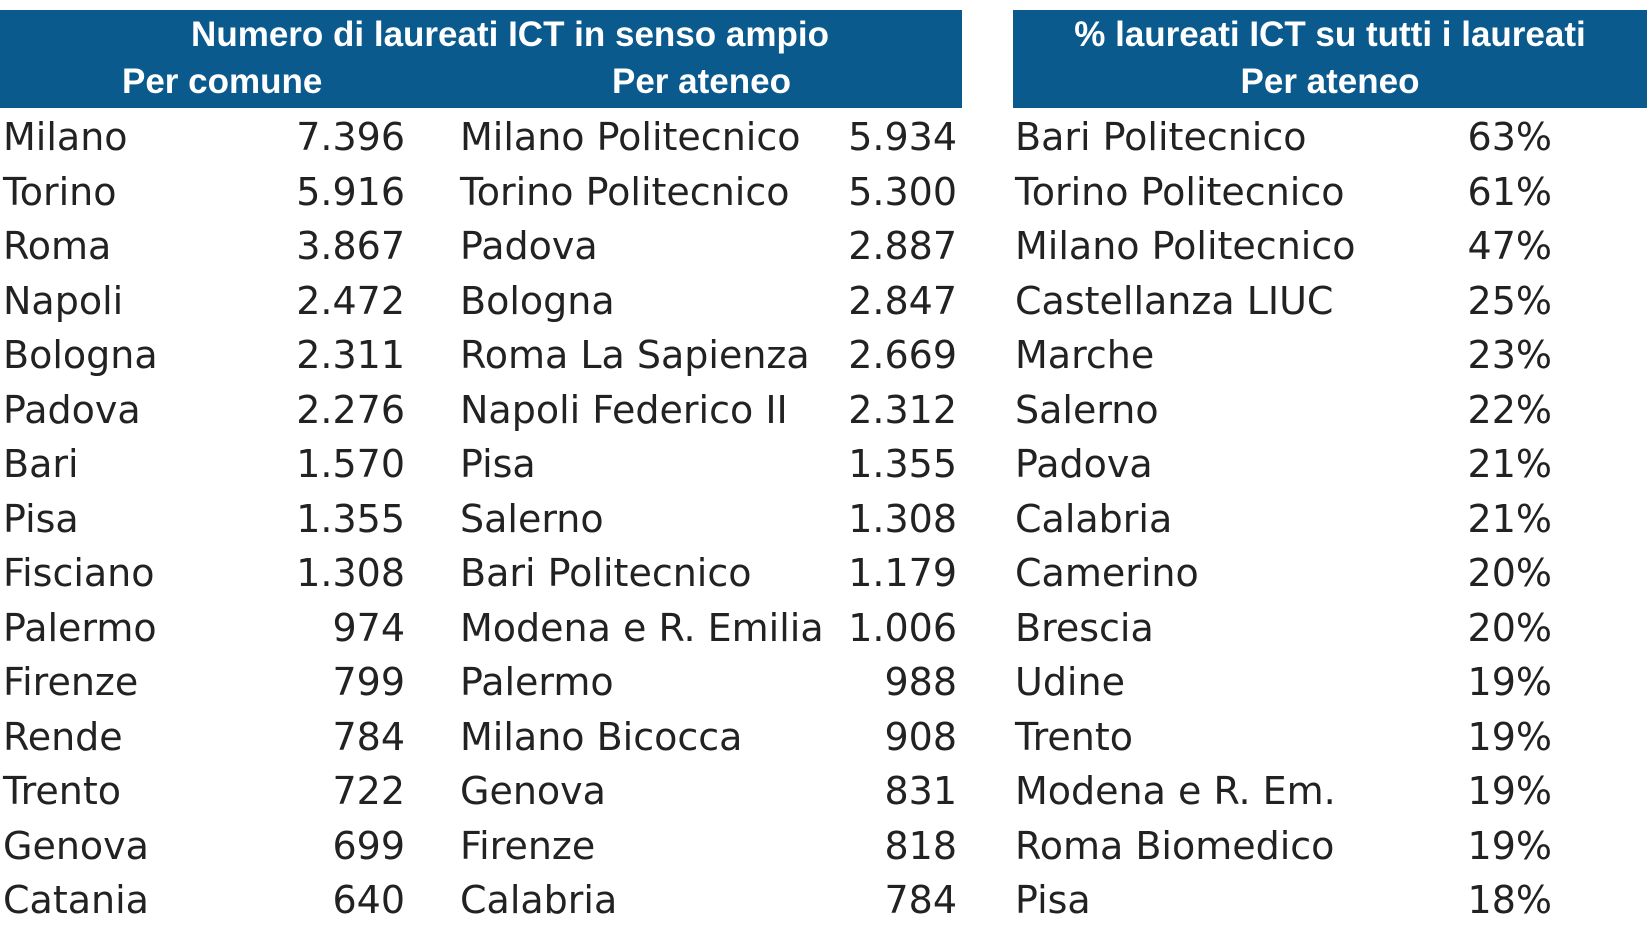 This screenshot has height=949, width=1647. I want to click on comune-count-cell: 2.311, so click(350, 355).